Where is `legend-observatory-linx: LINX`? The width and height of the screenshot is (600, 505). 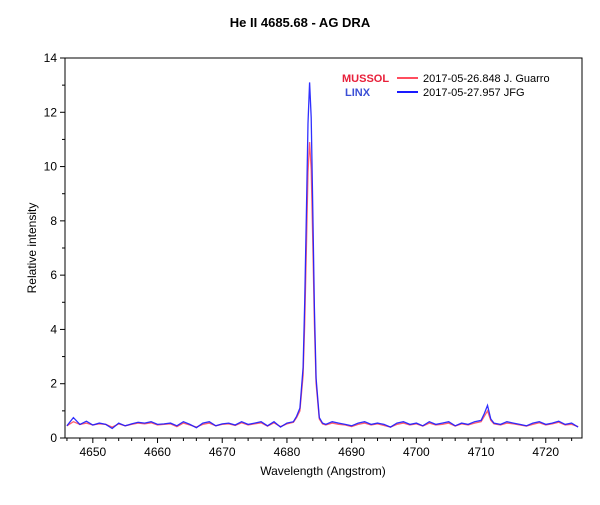 legend-observatory-linx: LINX is located at coordinates (358, 93).